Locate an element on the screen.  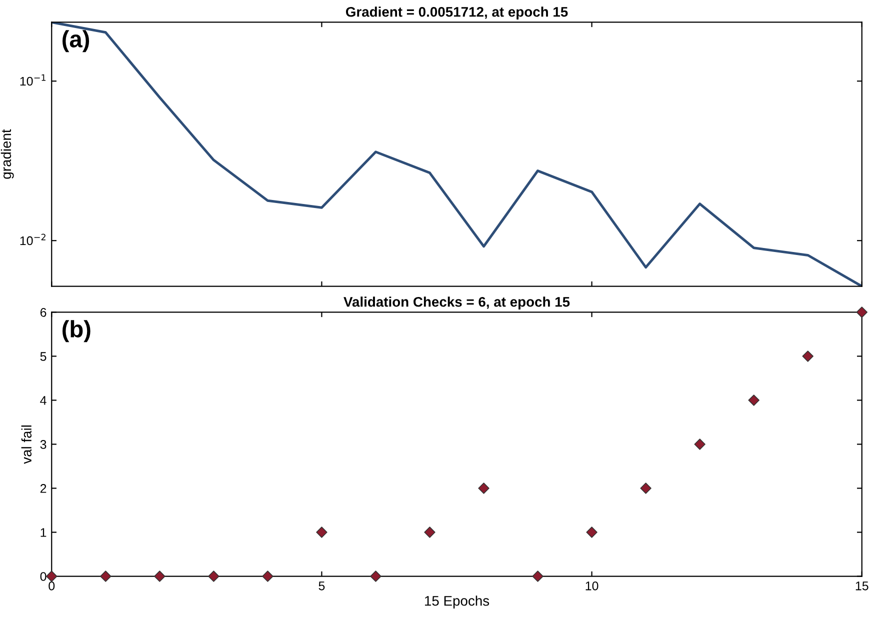
y-axis-title: gradient is located at coordinates (7, 154).